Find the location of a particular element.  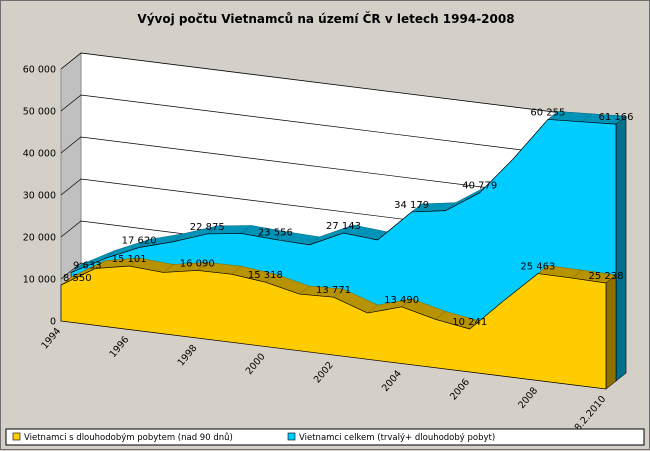

legend-swatch-total is located at coordinates (291, 436).